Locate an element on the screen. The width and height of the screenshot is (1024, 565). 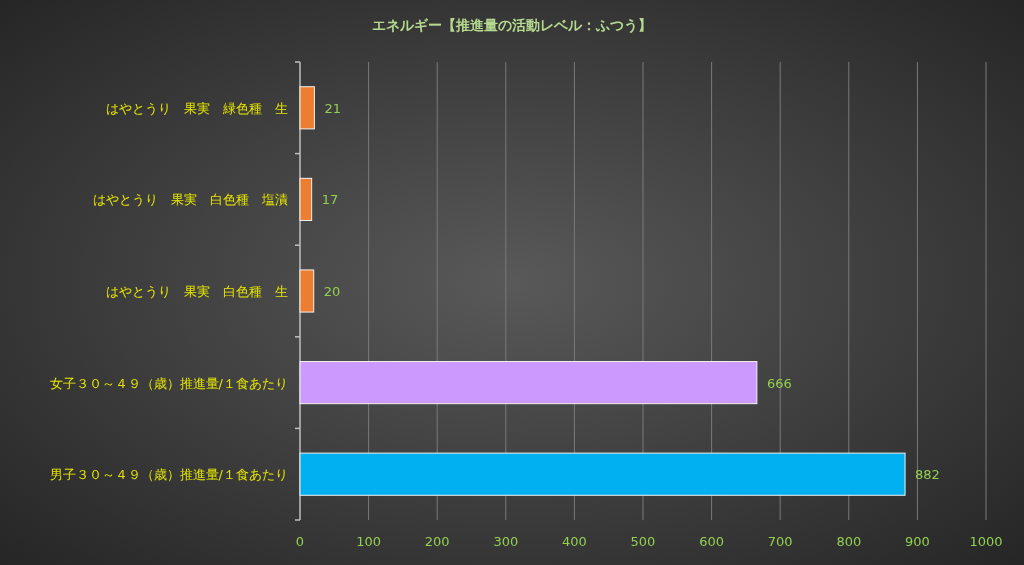
x-tick-label: 400 is located at coordinates (574, 541).